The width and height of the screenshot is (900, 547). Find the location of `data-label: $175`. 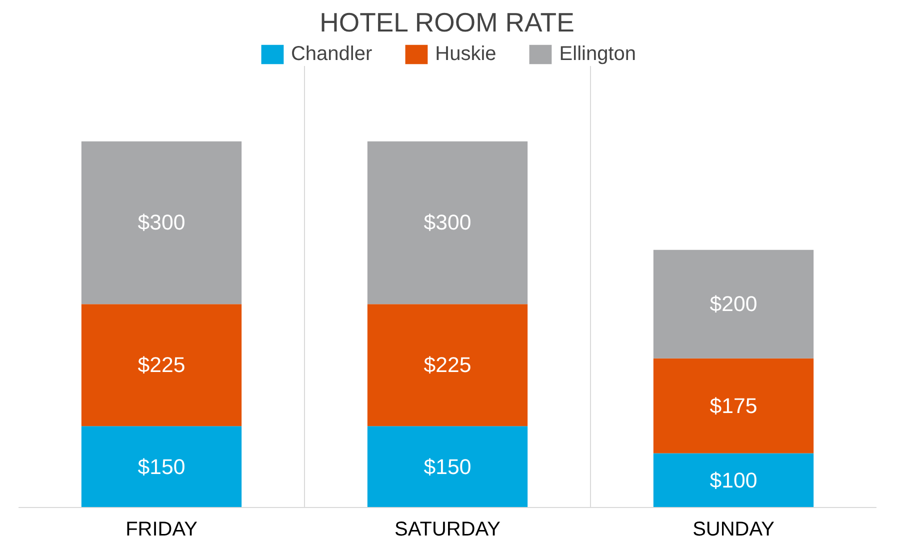

data-label: $175 is located at coordinates (734, 406).